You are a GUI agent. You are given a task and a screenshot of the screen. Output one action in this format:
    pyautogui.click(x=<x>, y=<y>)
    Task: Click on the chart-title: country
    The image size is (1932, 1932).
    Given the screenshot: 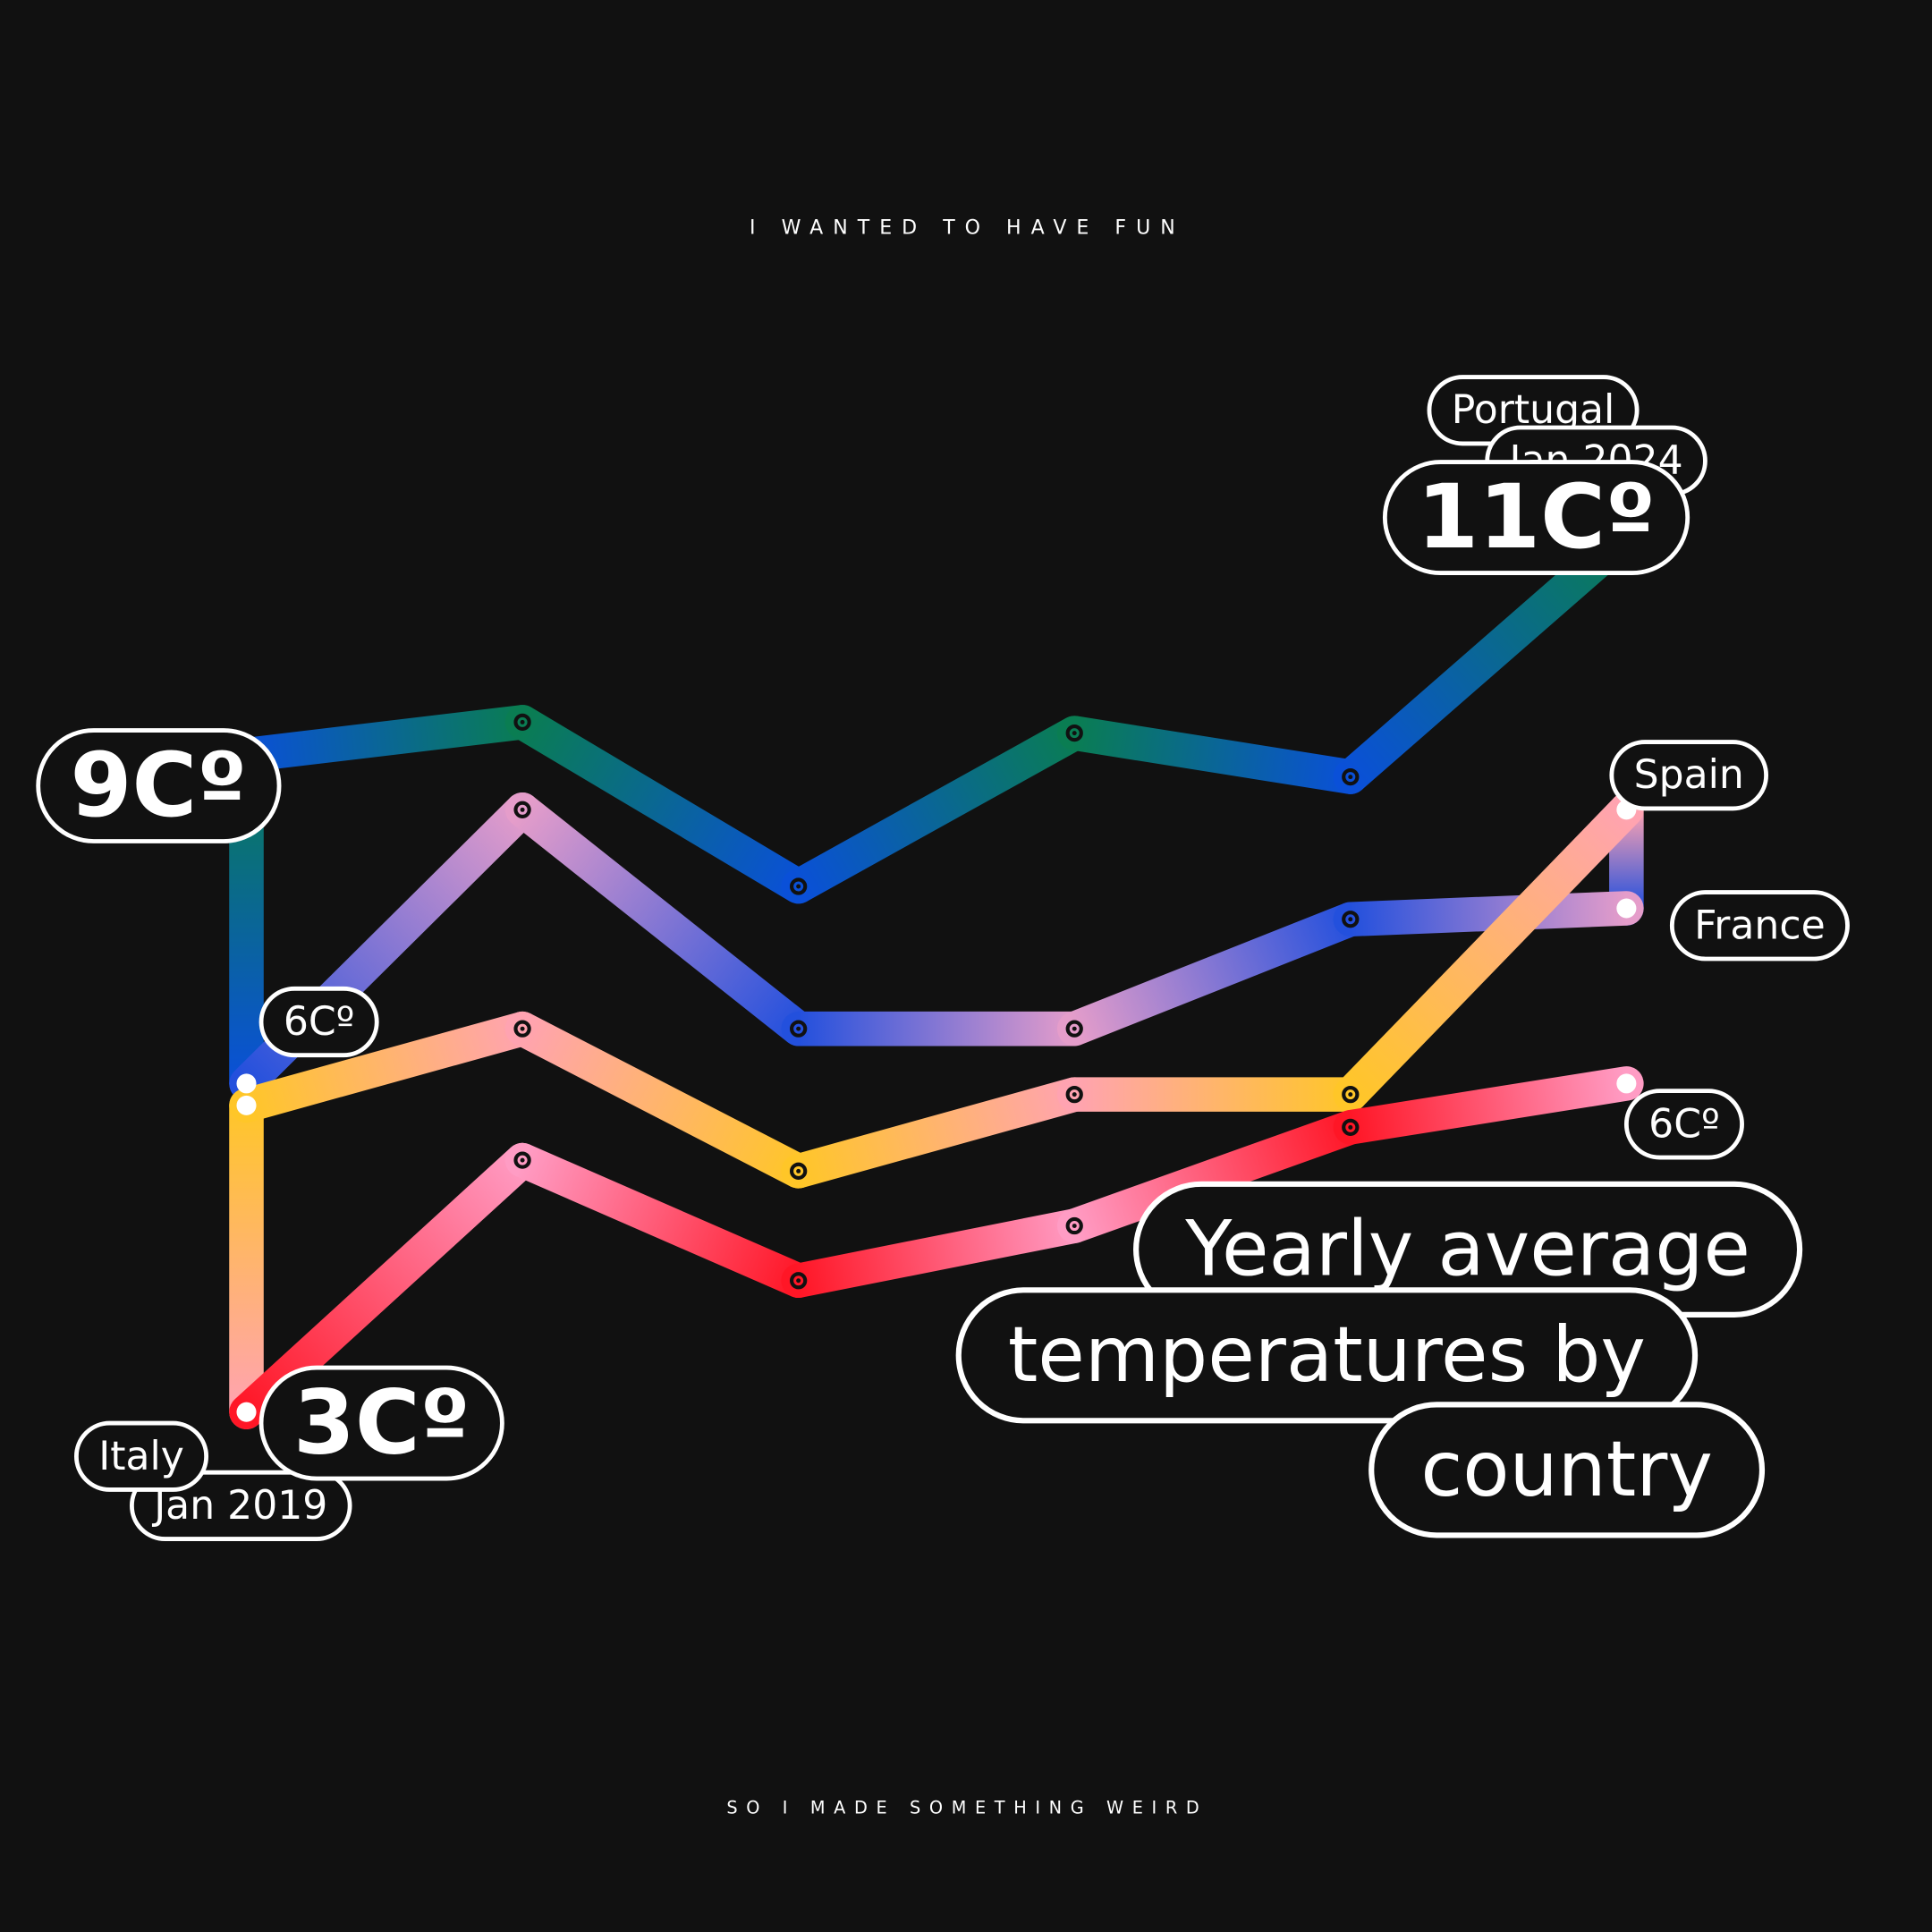 What is the action you would take?
    pyautogui.click(x=1566, y=1470)
    